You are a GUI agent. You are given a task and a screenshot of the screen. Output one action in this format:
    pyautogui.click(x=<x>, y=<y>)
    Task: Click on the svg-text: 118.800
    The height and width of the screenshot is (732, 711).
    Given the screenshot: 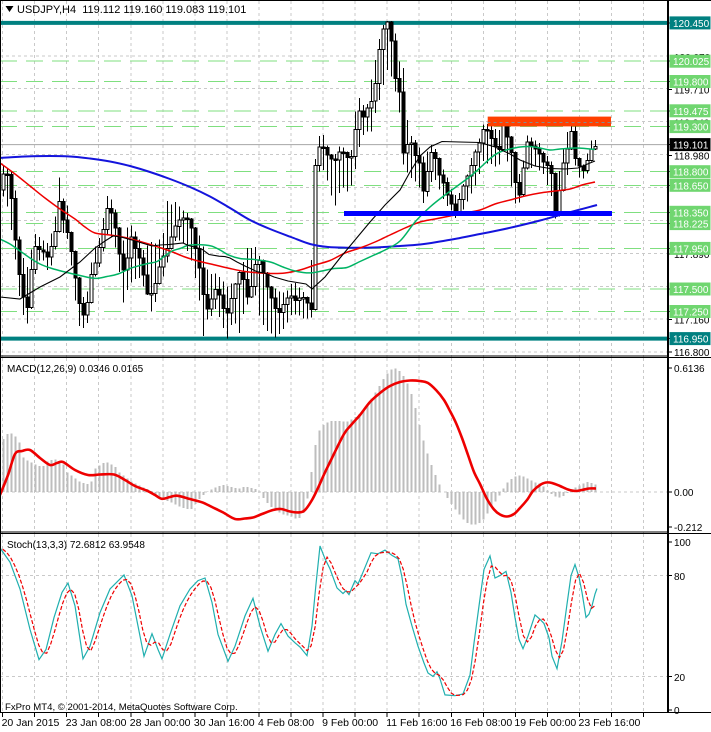 What is the action you would take?
    pyautogui.click(x=691, y=173)
    